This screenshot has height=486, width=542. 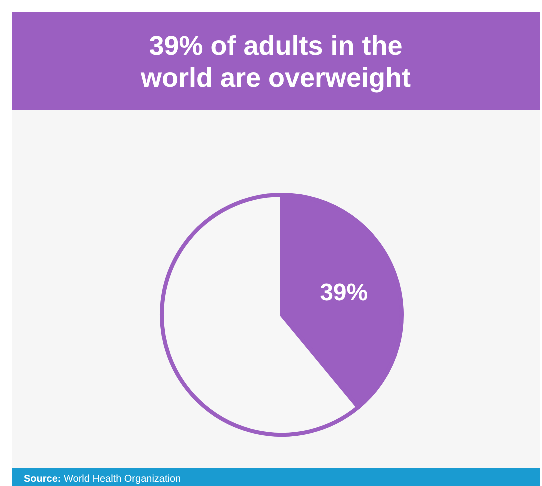 I want to click on source-note: Source: World Health Organization, so click(x=103, y=479).